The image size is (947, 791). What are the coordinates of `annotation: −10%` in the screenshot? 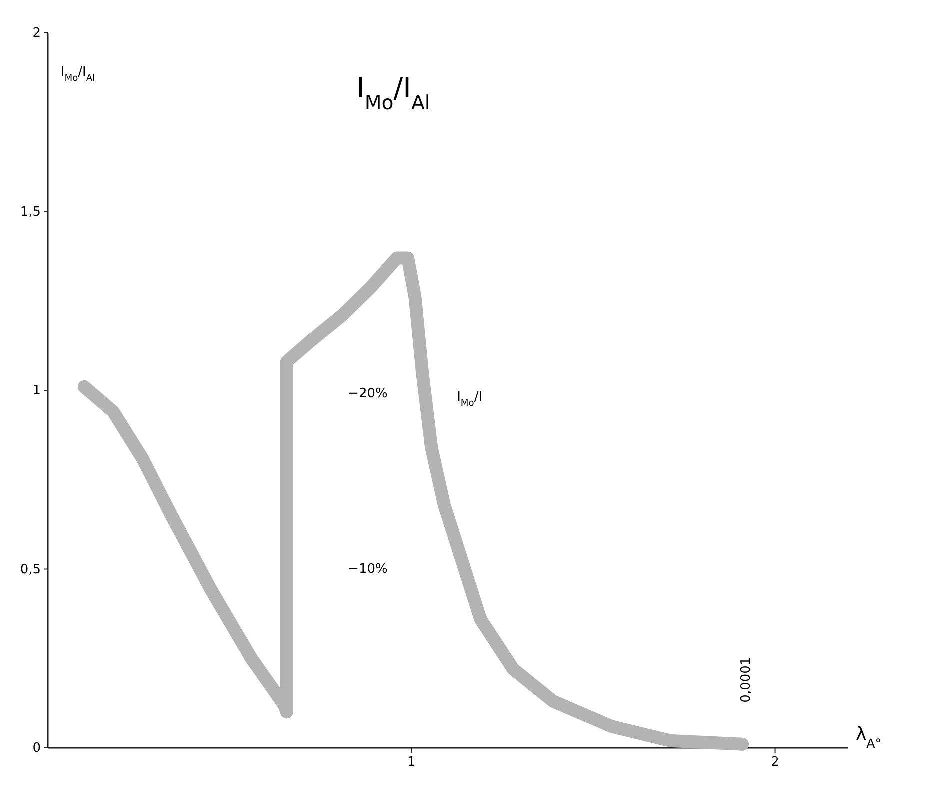 It's located at (368, 569).